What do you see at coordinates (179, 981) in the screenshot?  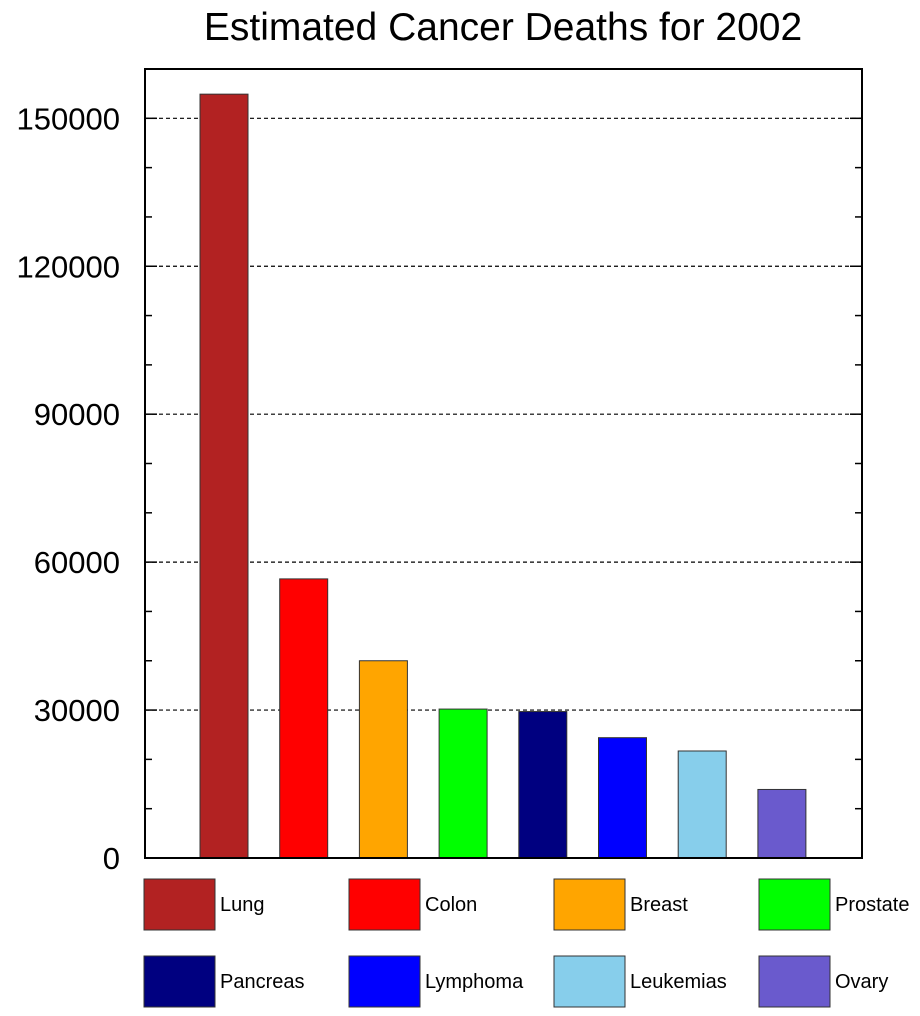 I see `legend-swatch-pancreas` at bounding box center [179, 981].